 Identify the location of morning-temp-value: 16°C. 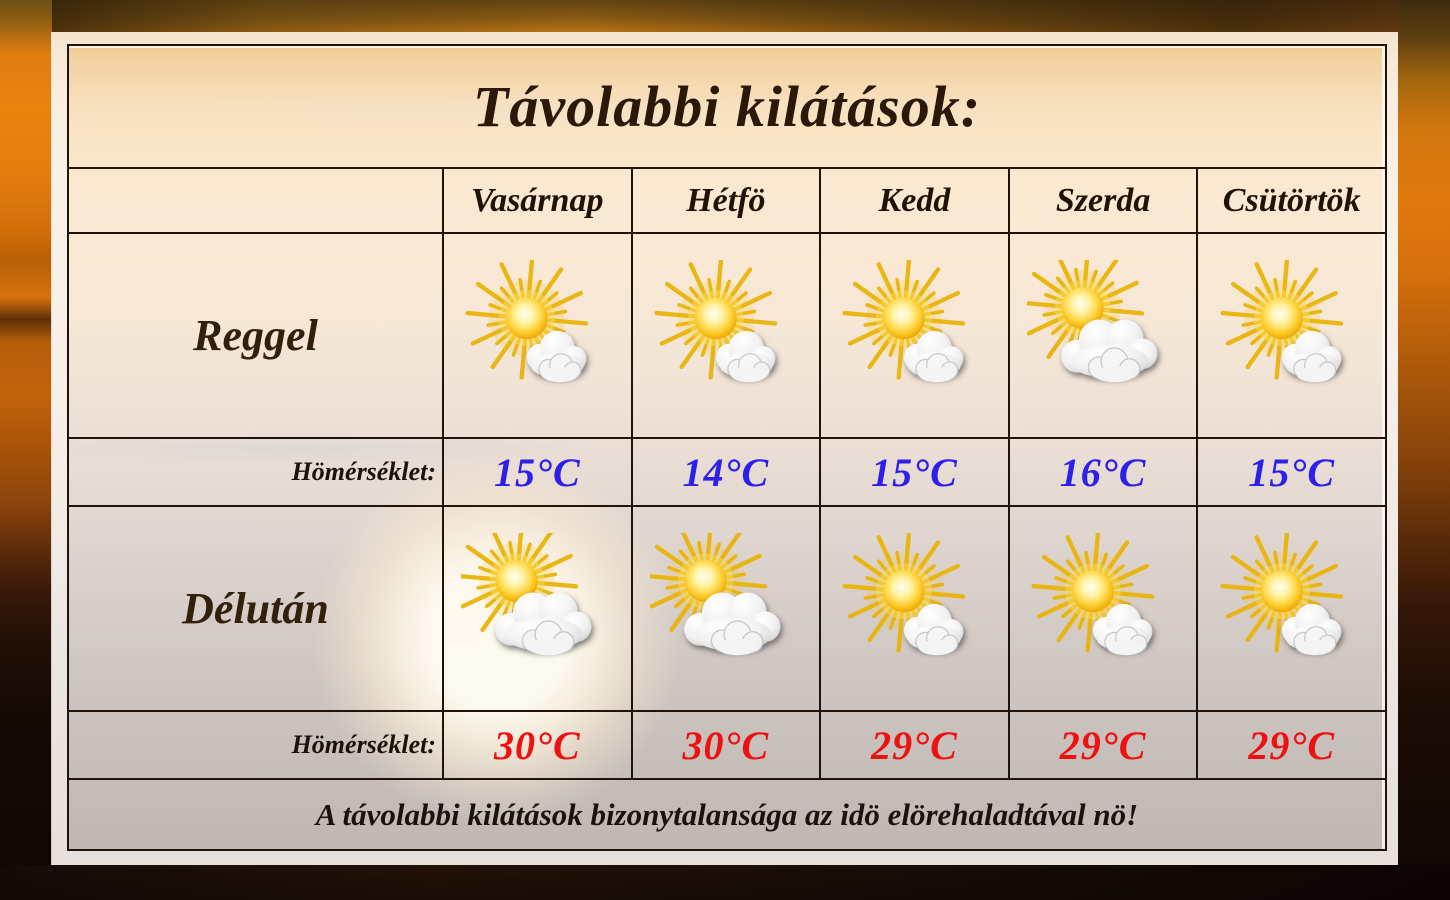
(1103, 472).